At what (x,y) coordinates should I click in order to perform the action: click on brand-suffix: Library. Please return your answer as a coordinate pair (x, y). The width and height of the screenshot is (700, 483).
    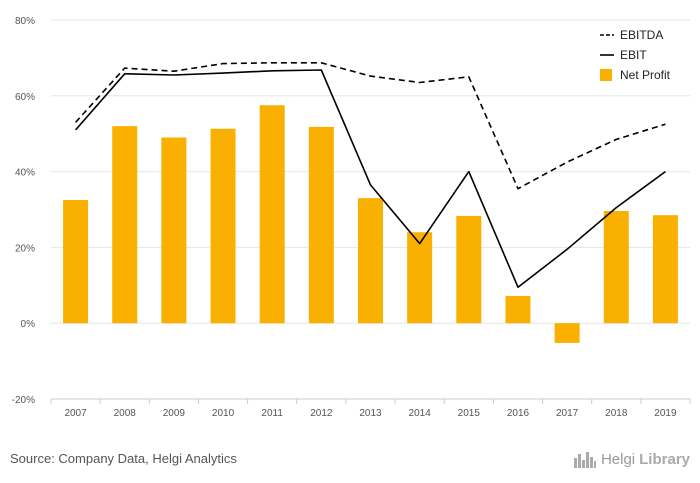
    Looking at the image, I should click on (664, 459).